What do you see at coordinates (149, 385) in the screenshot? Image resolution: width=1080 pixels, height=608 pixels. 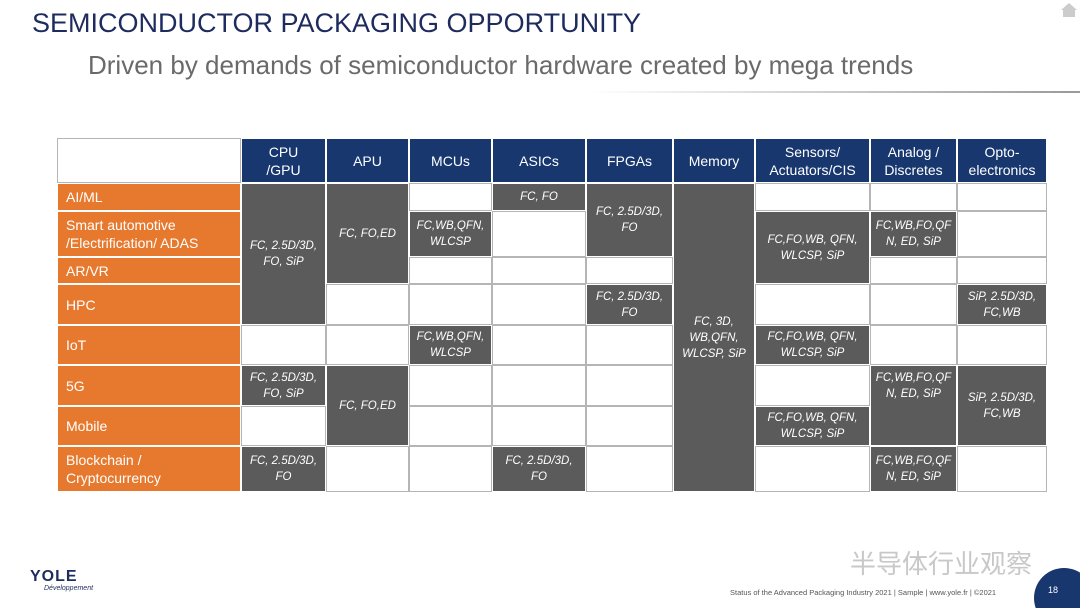 I see `row-header: 5G` at bounding box center [149, 385].